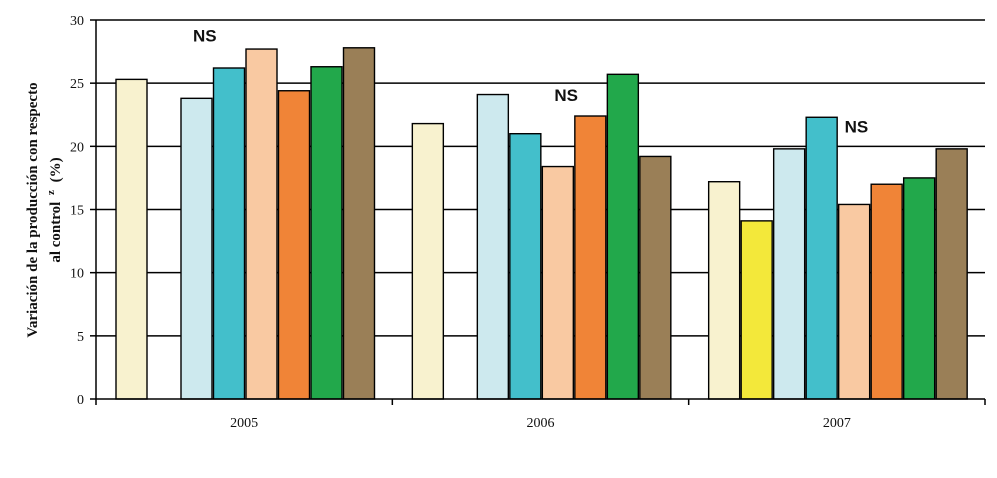 The width and height of the screenshot is (997, 478). Describe the element at coordinates (77, 274) in the screenshot. I see `y-tick-label: 10` at that location.